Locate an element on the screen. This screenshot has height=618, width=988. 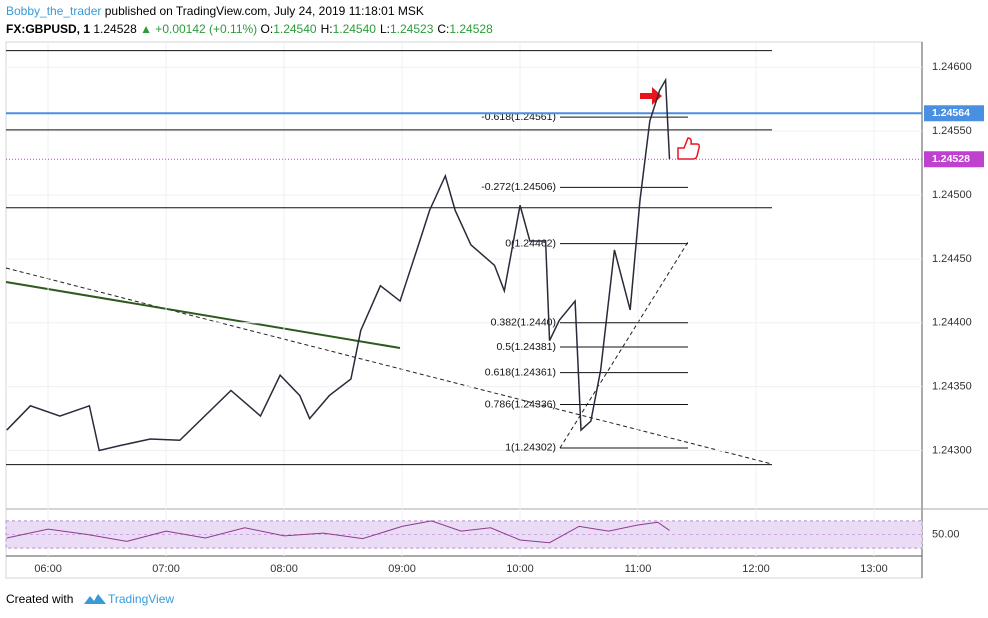
x-tick-label: 06:00 is located at coordinates (48, 569).